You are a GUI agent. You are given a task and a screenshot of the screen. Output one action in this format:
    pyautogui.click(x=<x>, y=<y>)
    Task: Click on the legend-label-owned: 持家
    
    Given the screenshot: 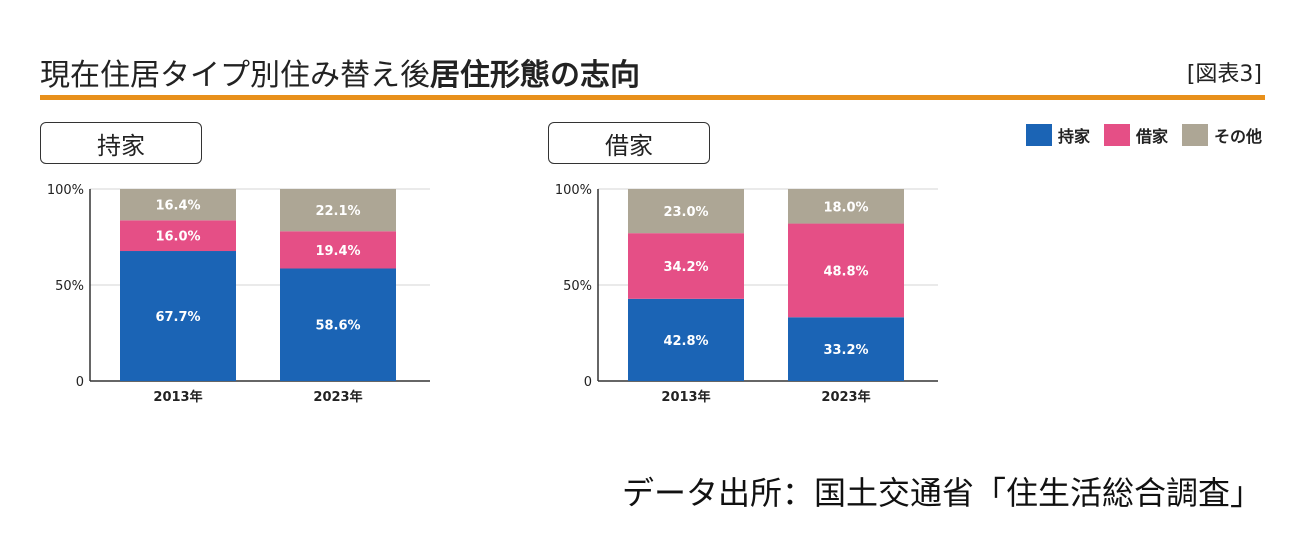 What is the action you would take?
    pyautogui.click(x=1073, y=136)
    